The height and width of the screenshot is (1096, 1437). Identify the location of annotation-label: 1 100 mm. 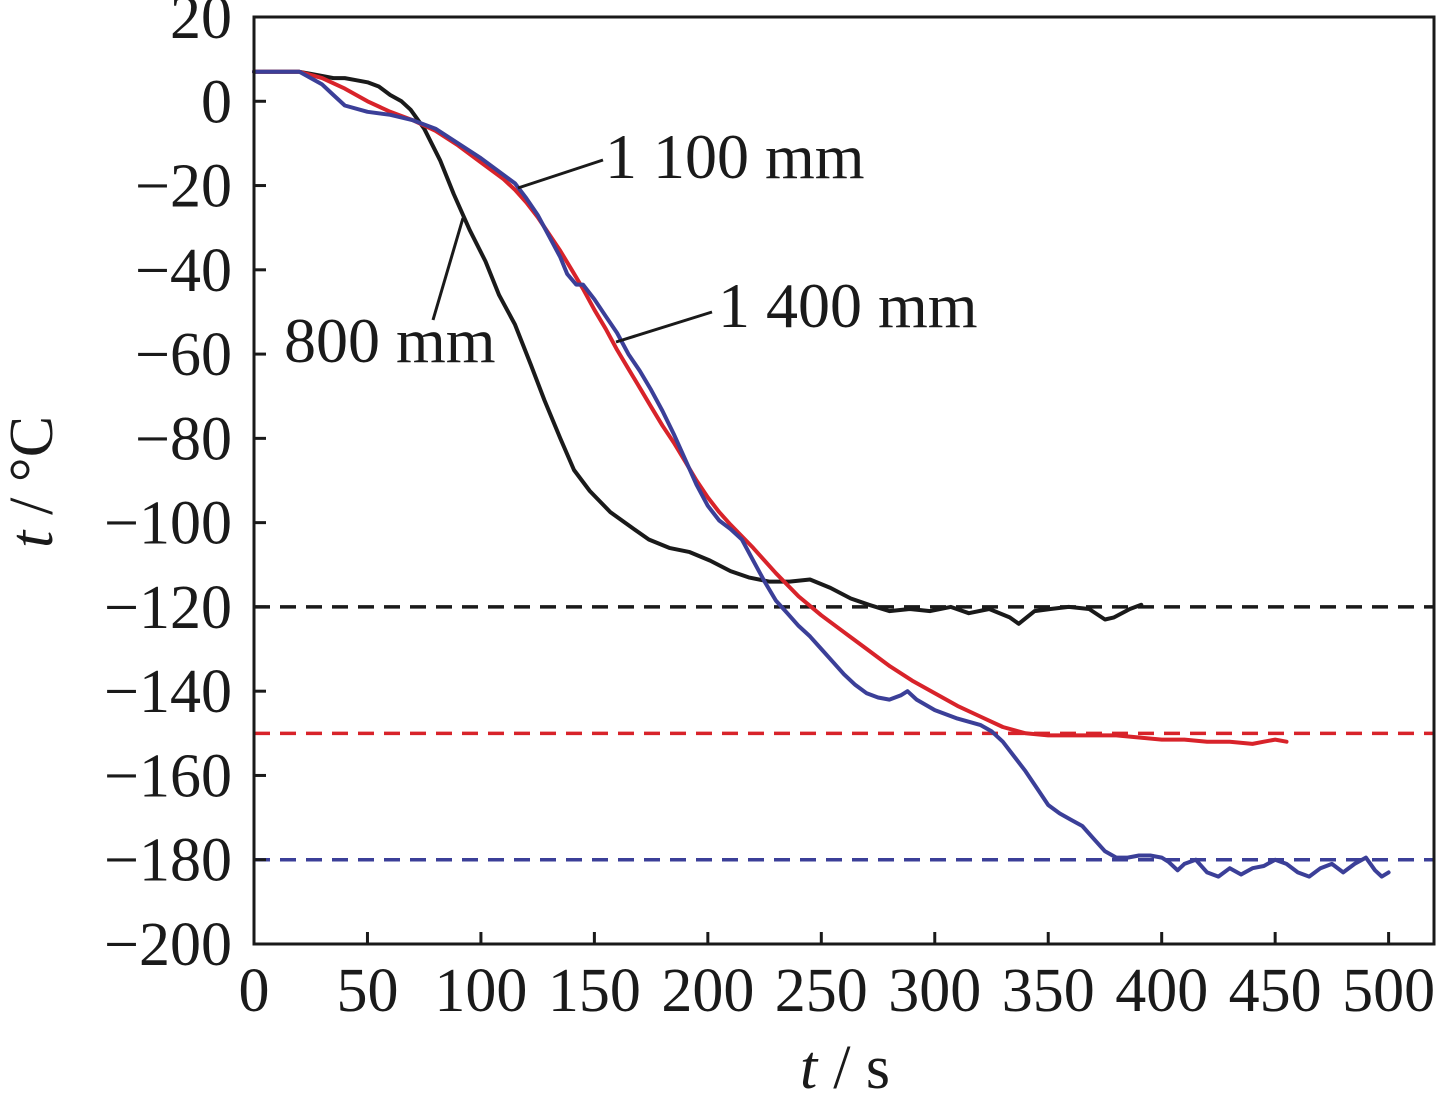
(735, 156).